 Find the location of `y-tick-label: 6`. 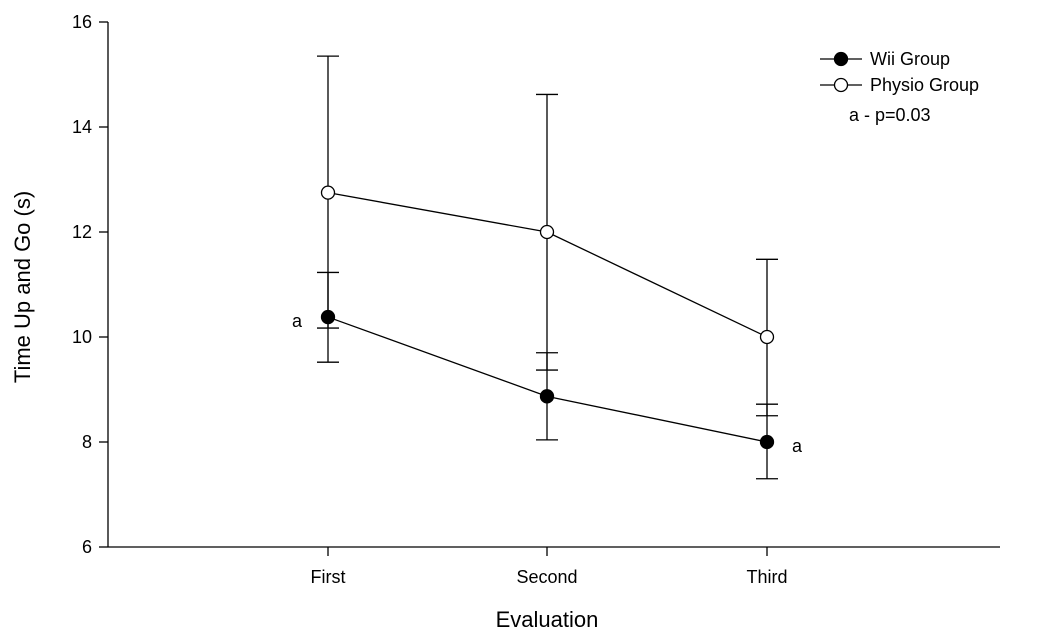

y-tick-label: 6 is located at coordinates (87, 547).